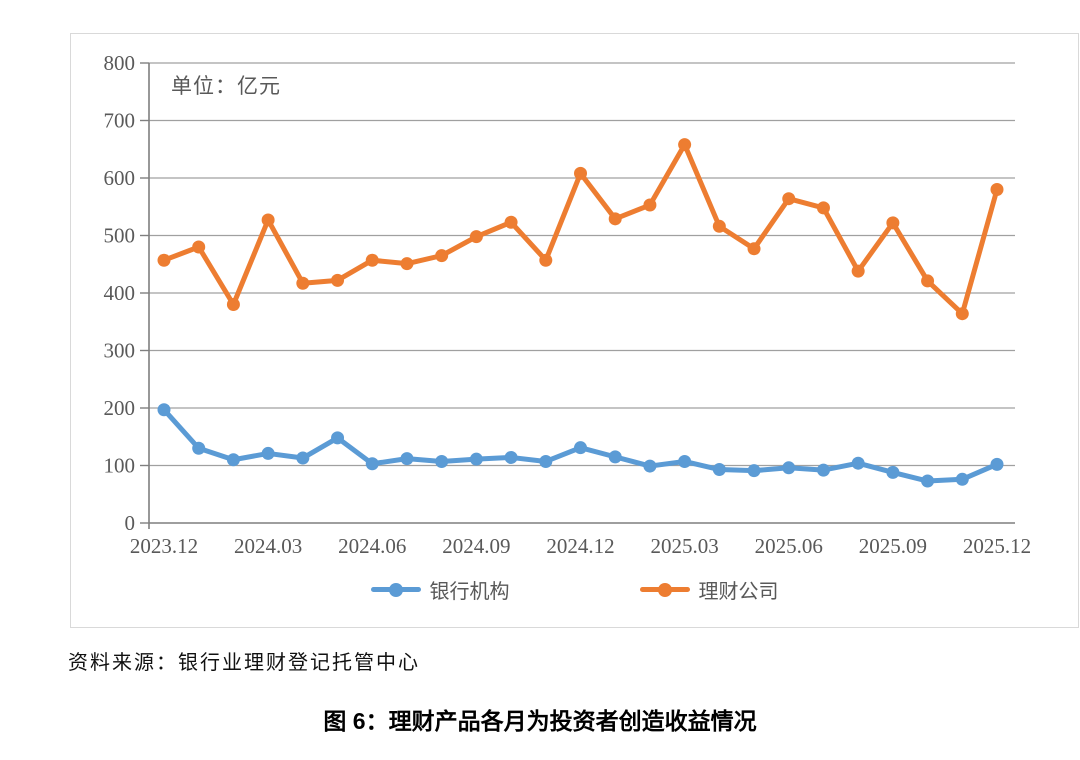 Image resolution: width=1080 pixels, height=760 pixels. What do you see at coordinates (120, 466) in the screenshot?
I see `svg-text: 100` at bounding box center [120, 466].